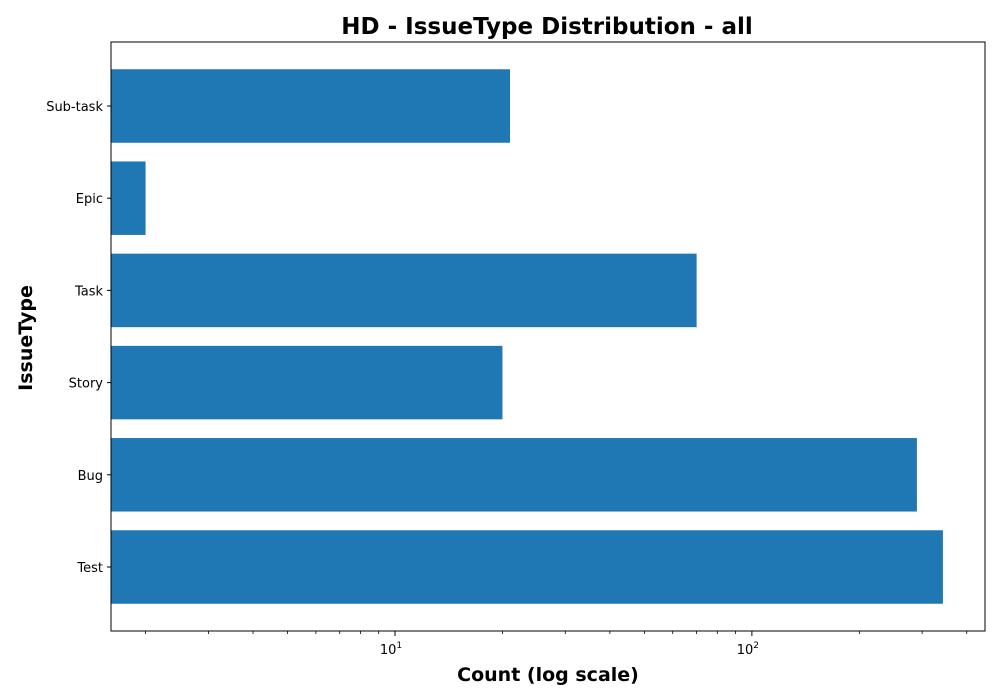 The height and width of the screenshot is (700, 1000). What do you see at coordinates (74, 107) in the screenshot?
I see `y-tick-label: Sub-task` at bounding box center [74, 107].